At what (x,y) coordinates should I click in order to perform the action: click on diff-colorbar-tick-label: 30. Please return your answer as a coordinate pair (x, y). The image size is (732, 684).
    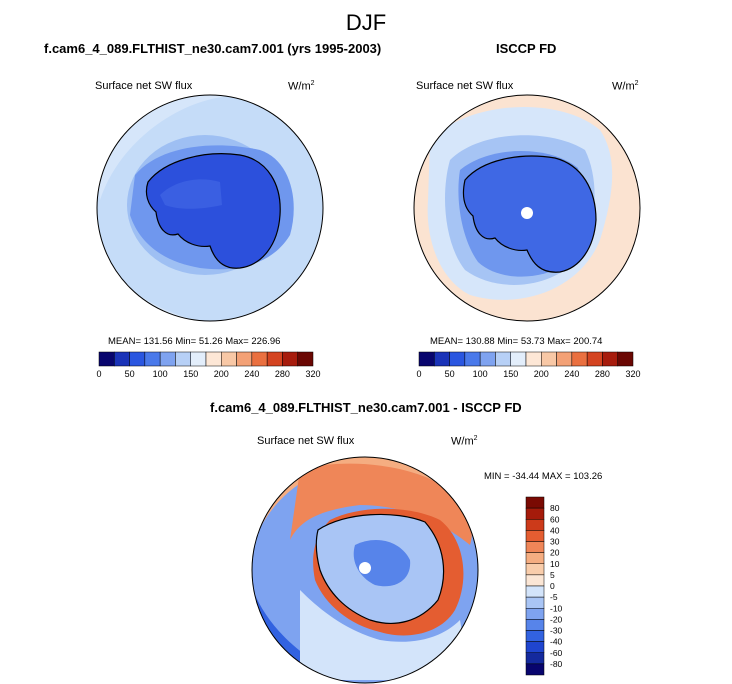
    Looking at the image, I should click on (555, 542).